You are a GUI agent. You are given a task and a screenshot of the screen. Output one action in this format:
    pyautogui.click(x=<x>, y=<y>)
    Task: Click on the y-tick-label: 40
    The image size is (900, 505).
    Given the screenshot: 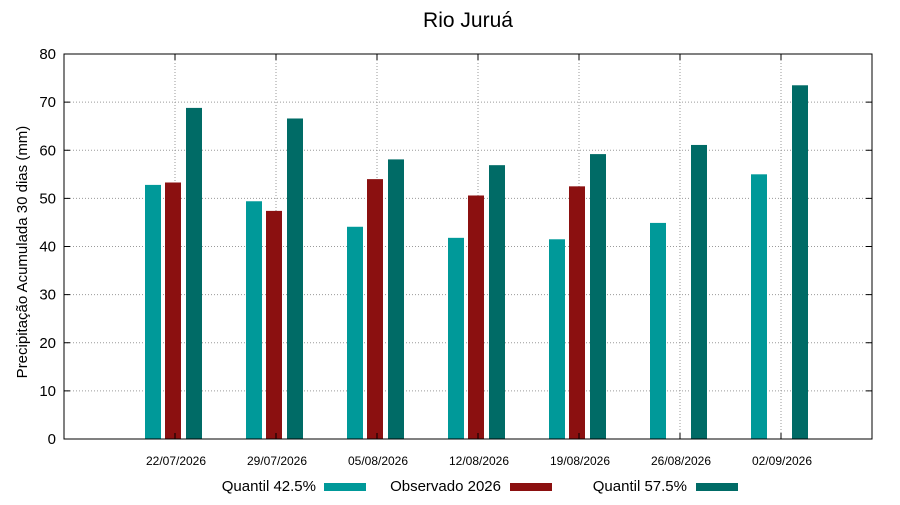 What is the action you would take?
    pyautogui.click(x=47, y=247)
    